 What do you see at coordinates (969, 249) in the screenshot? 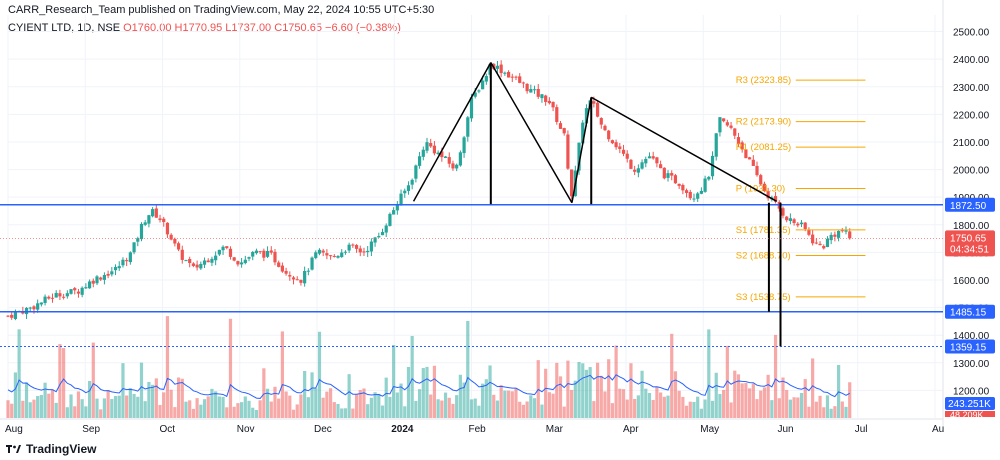
I see `countdown-label: 04:34:51` at bounding box center [969, 249].